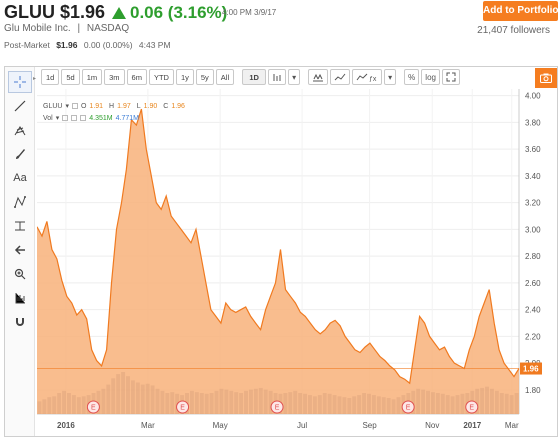  I want to click on period-button-1m: 1m, so click(92, 77).